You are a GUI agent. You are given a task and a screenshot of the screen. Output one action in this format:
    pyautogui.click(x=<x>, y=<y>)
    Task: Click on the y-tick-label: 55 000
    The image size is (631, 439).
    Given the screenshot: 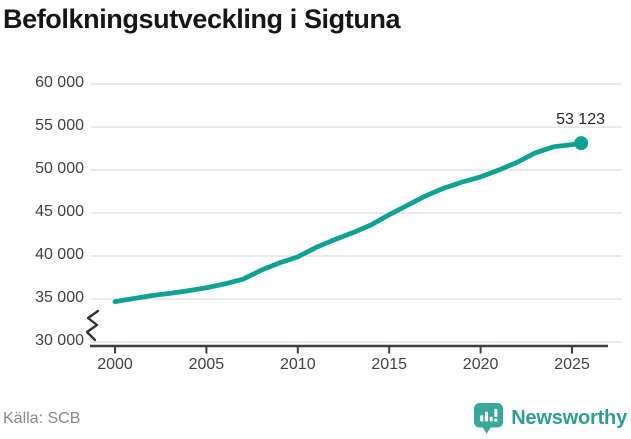 What is the action you would take?
    pyautogui.click(x=59, y=125)
    